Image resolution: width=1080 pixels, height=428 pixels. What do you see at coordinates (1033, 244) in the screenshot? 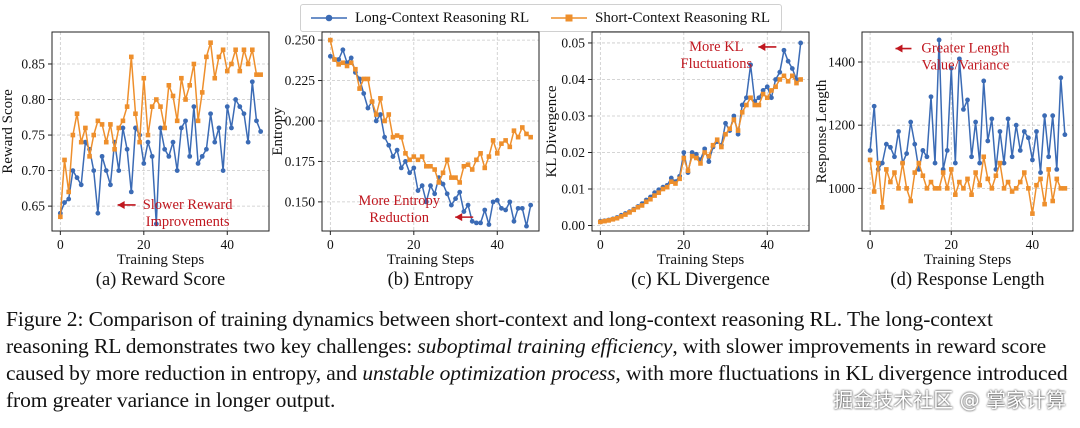
I see `length-xtick-label: 40` at bounding box center [1033, 244].